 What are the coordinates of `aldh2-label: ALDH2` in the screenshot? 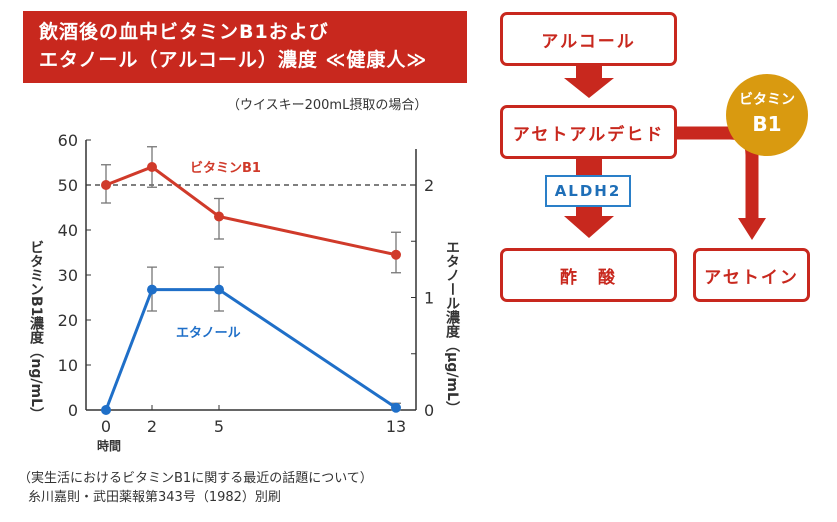 It's located at (588, 191).